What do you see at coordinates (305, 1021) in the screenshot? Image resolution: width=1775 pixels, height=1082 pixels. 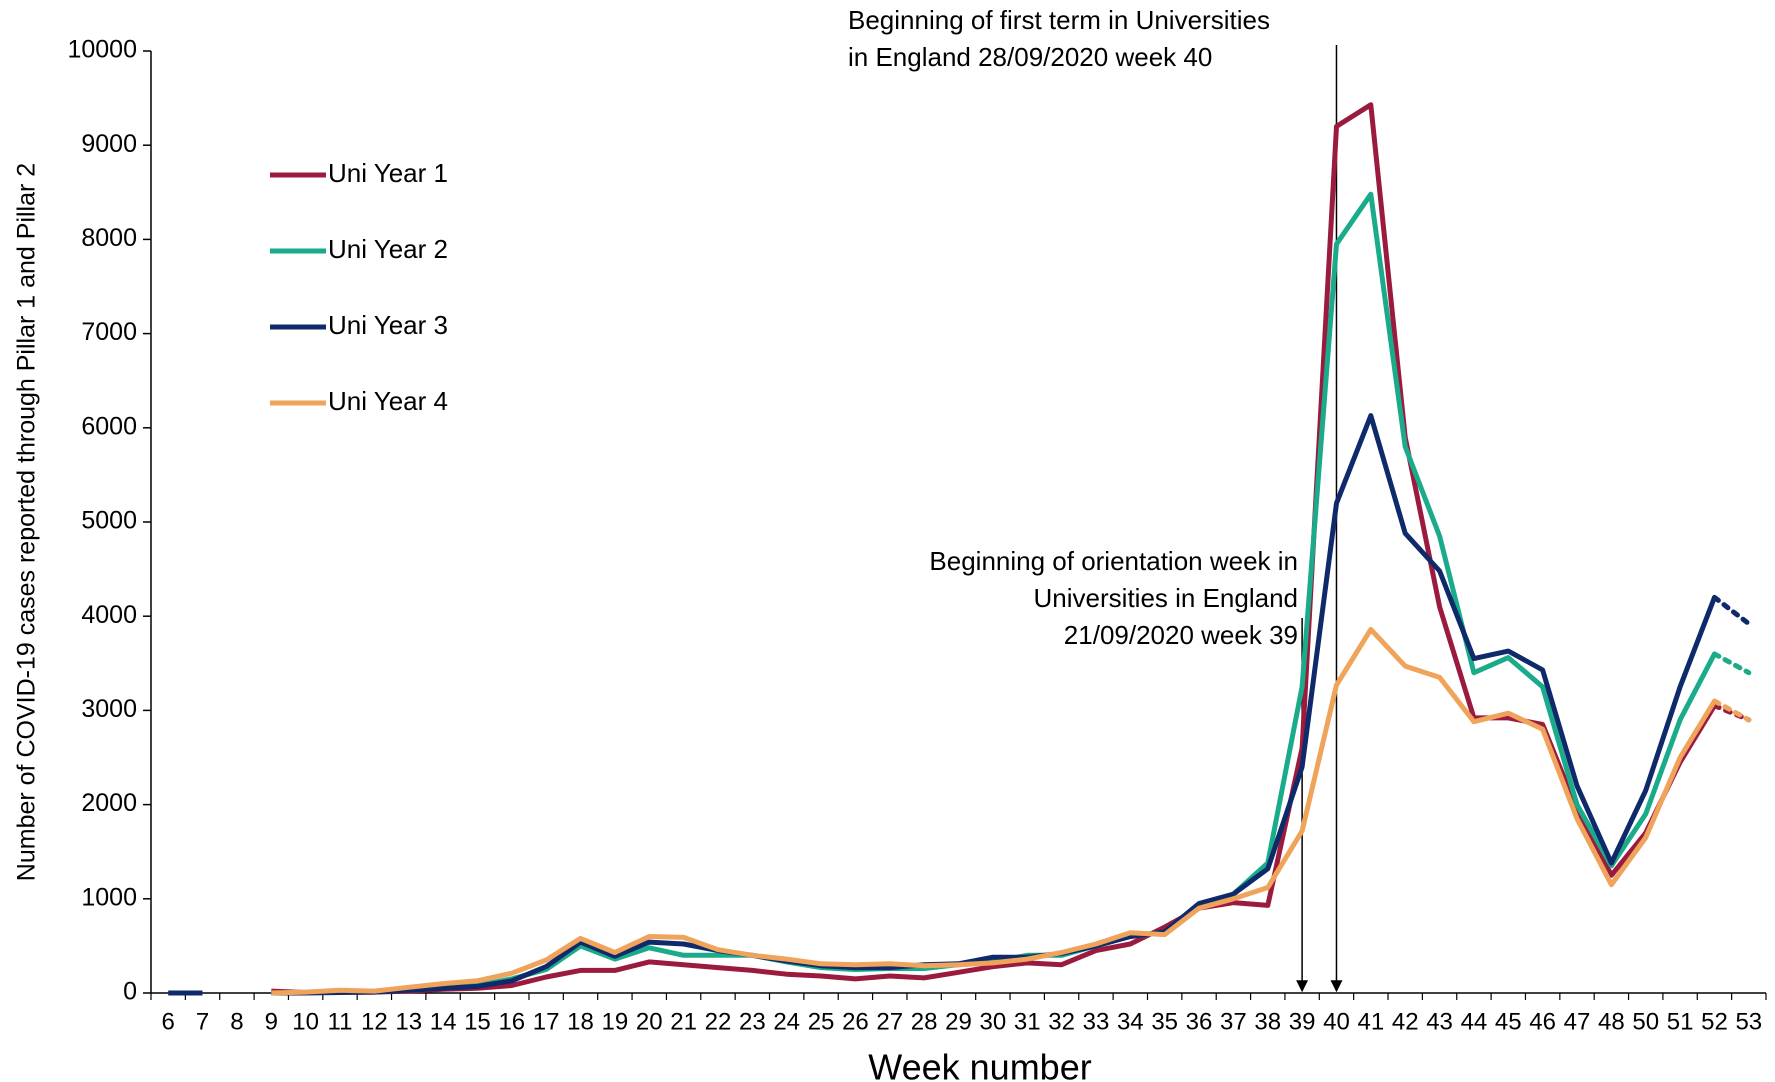 I see `x-tick-label: 10` at bounding box center [305, 1021].